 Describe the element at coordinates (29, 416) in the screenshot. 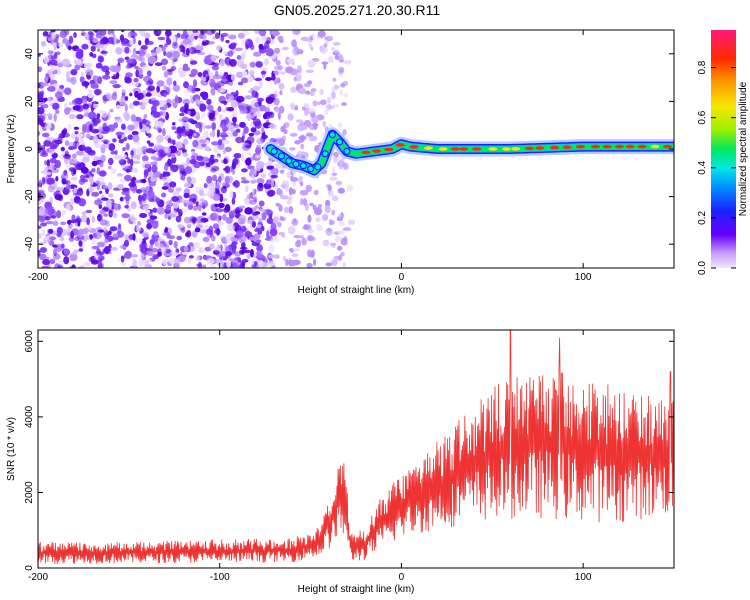

I see `y-tick-label: 4000` at that location.